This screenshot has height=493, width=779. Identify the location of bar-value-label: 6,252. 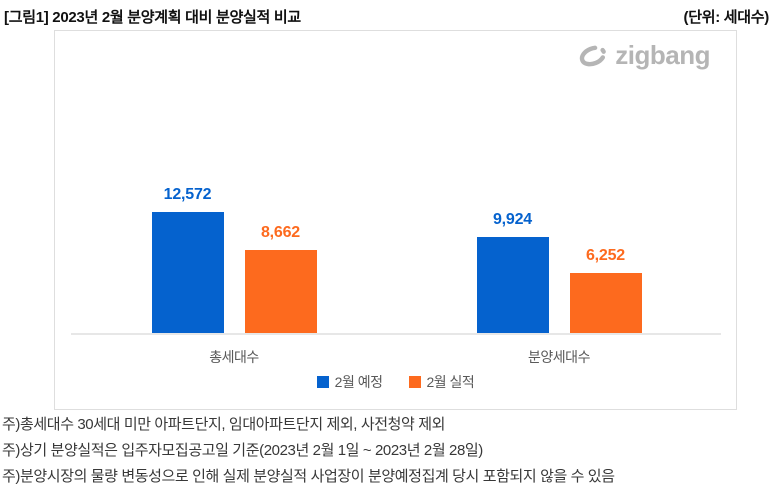
(605, 255).